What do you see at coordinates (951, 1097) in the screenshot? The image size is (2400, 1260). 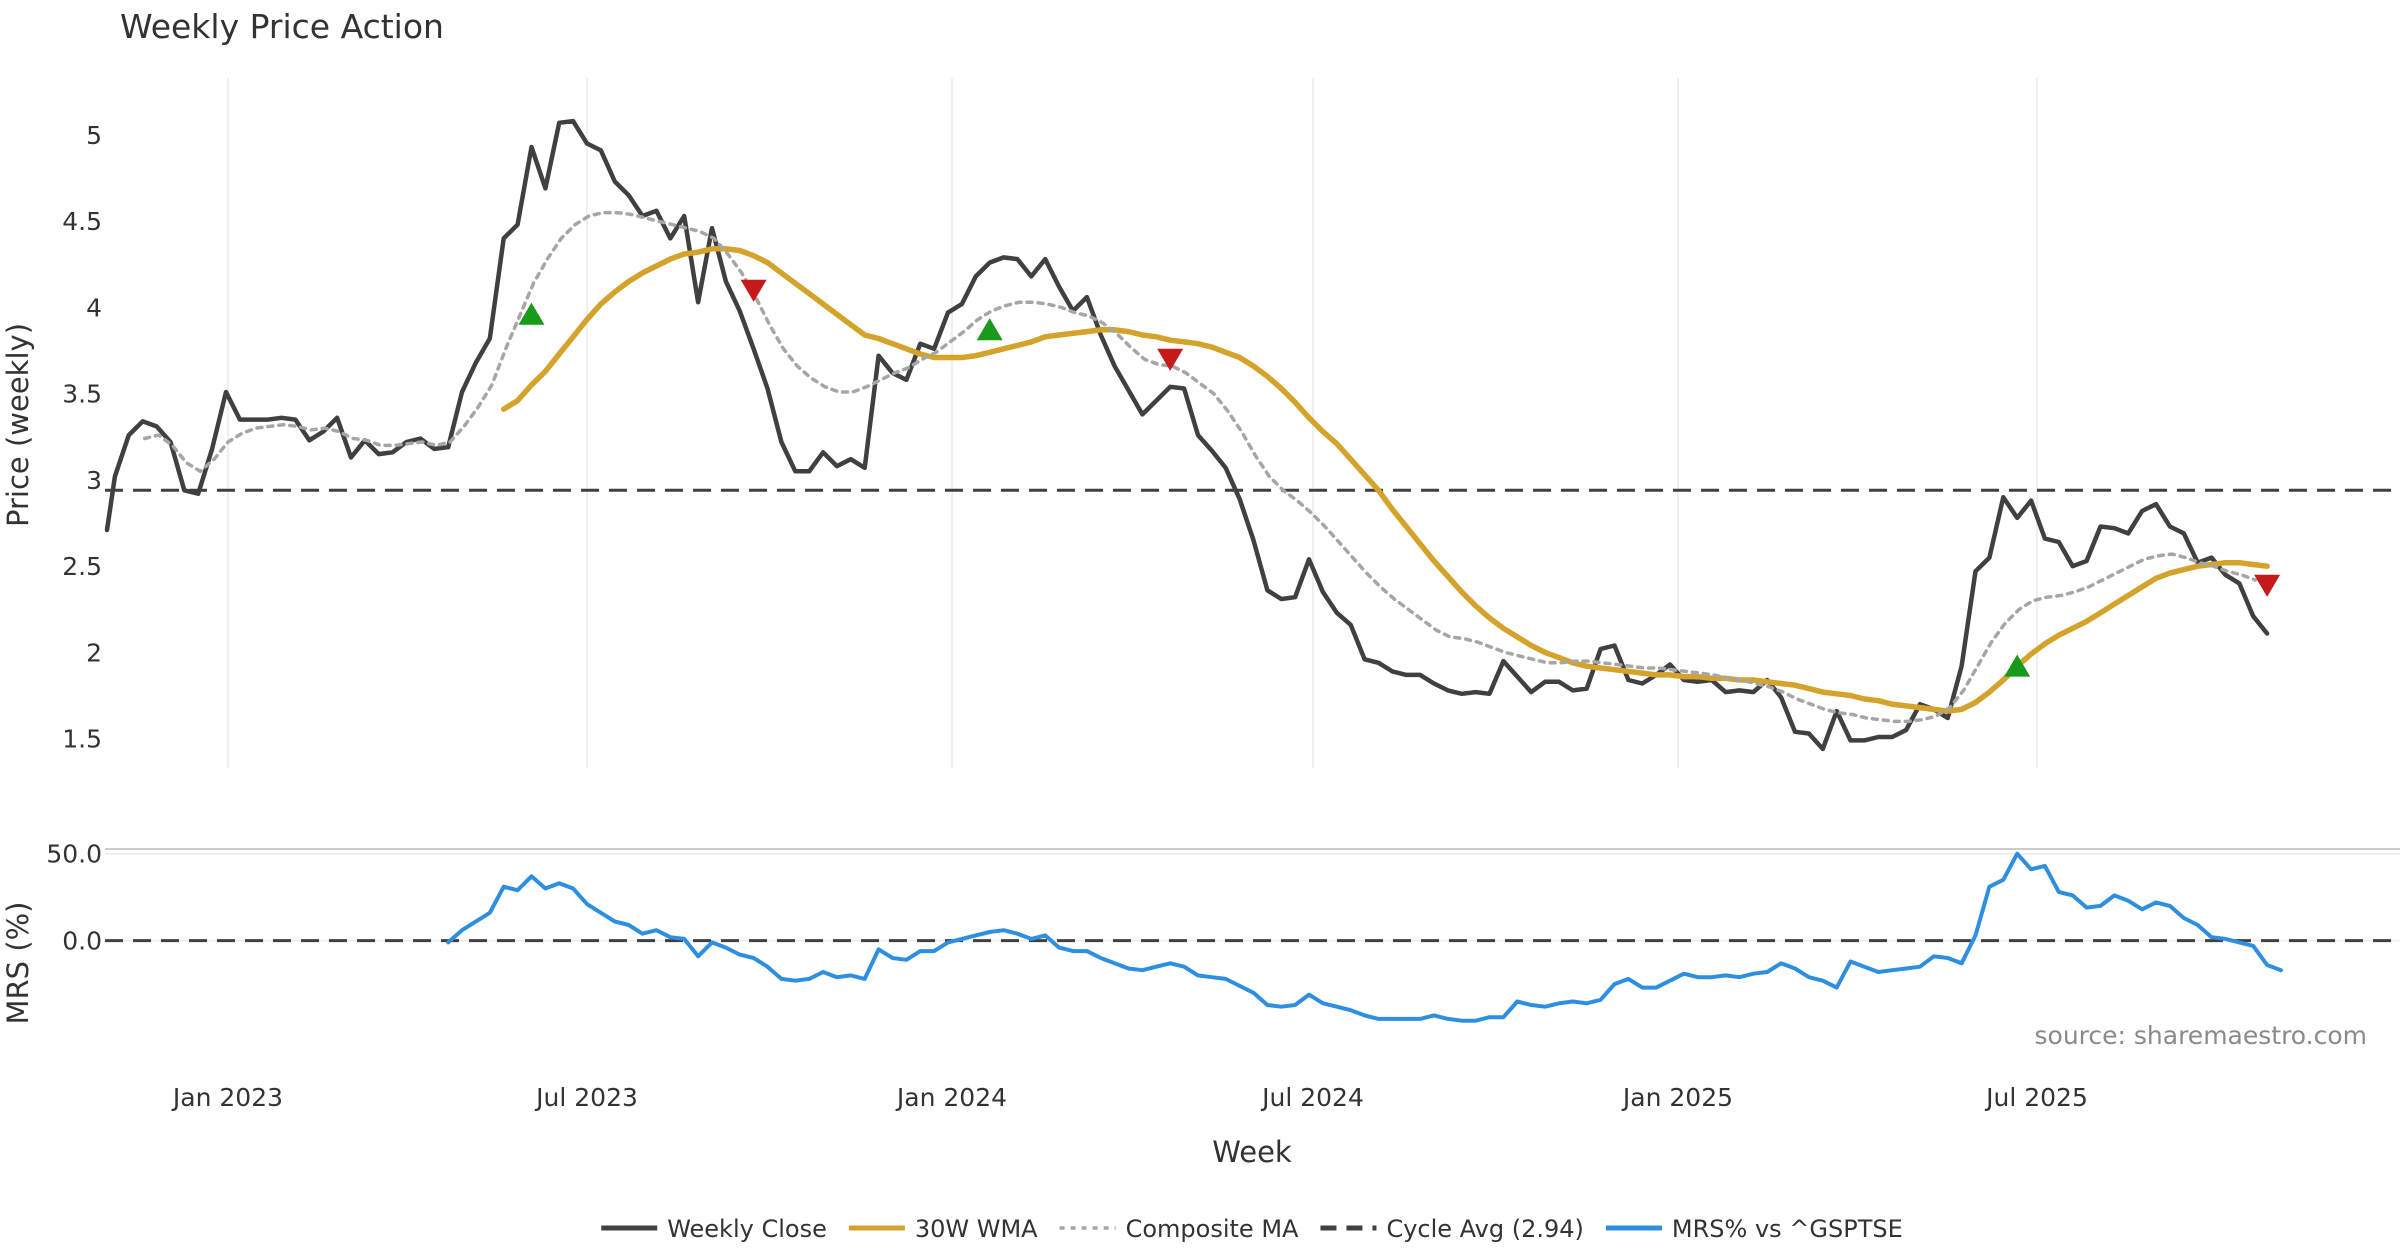 I see `x-tick-label: Jan 2024` at bounding box center [951, 1097].